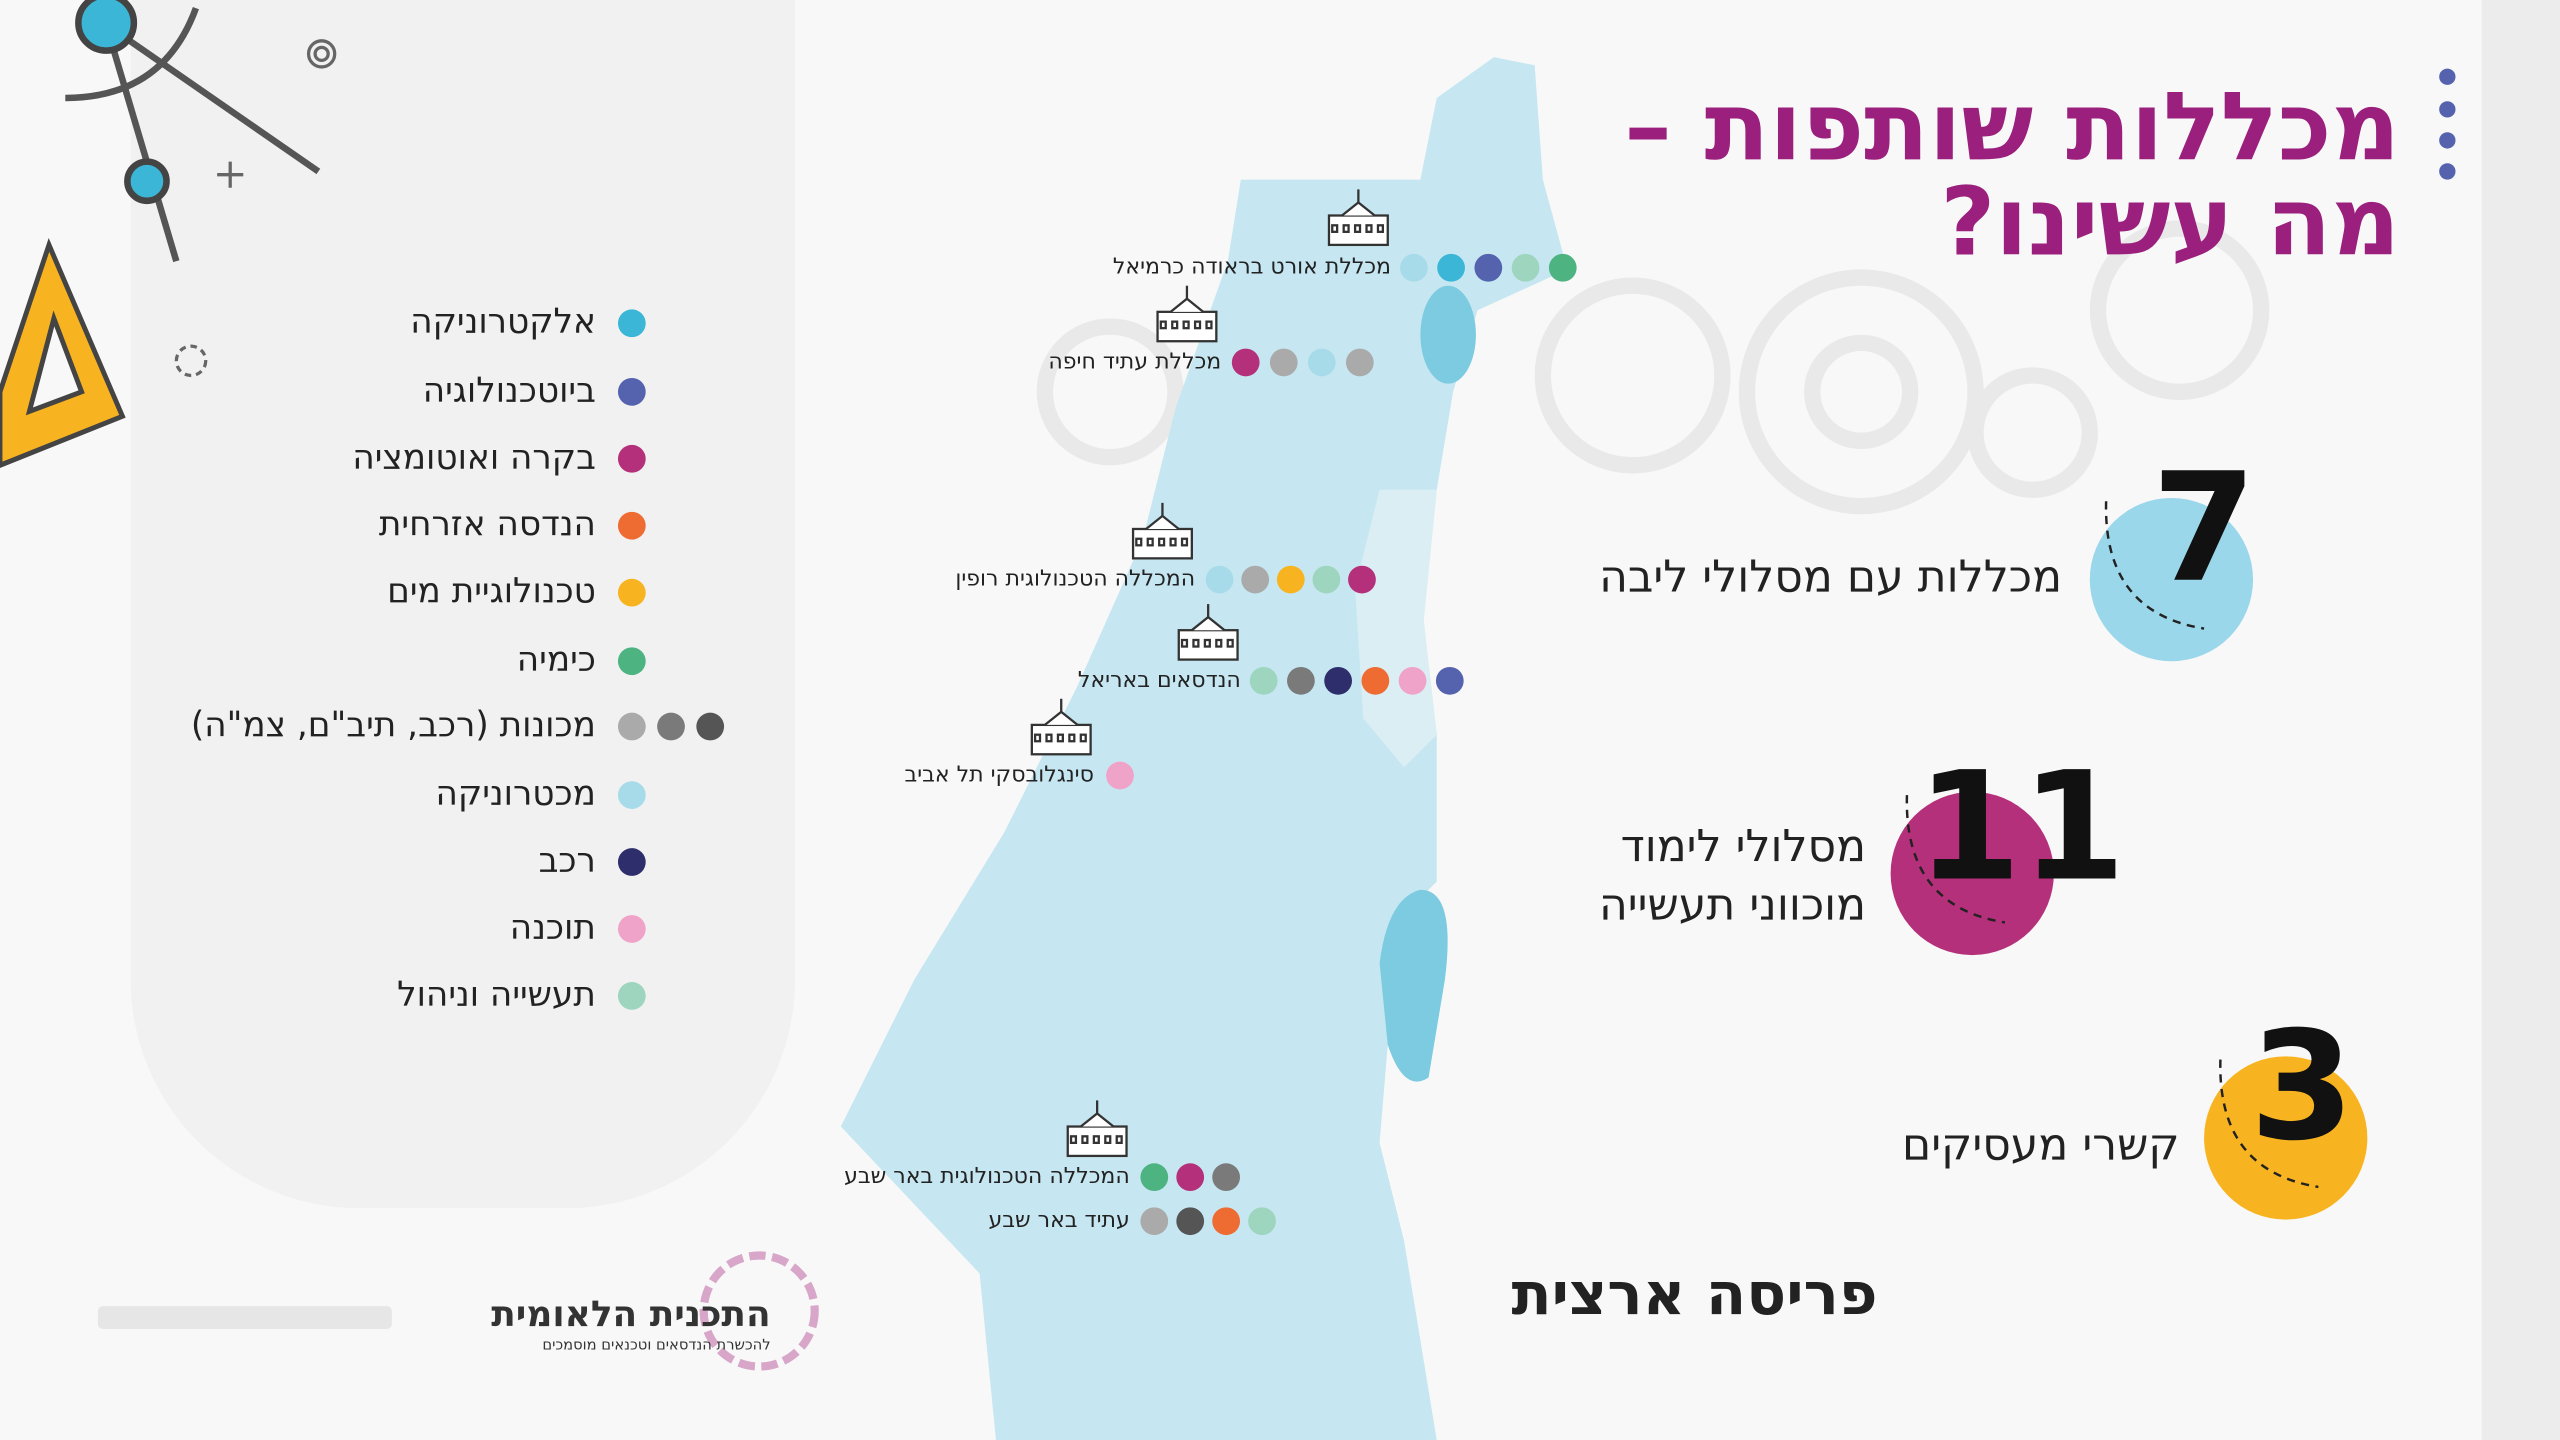  What do you see at coordinates (1059, 1220) in the screenshot?
I see `college-name: עתיד באר שבע` at bounding box center [1059, 1220].